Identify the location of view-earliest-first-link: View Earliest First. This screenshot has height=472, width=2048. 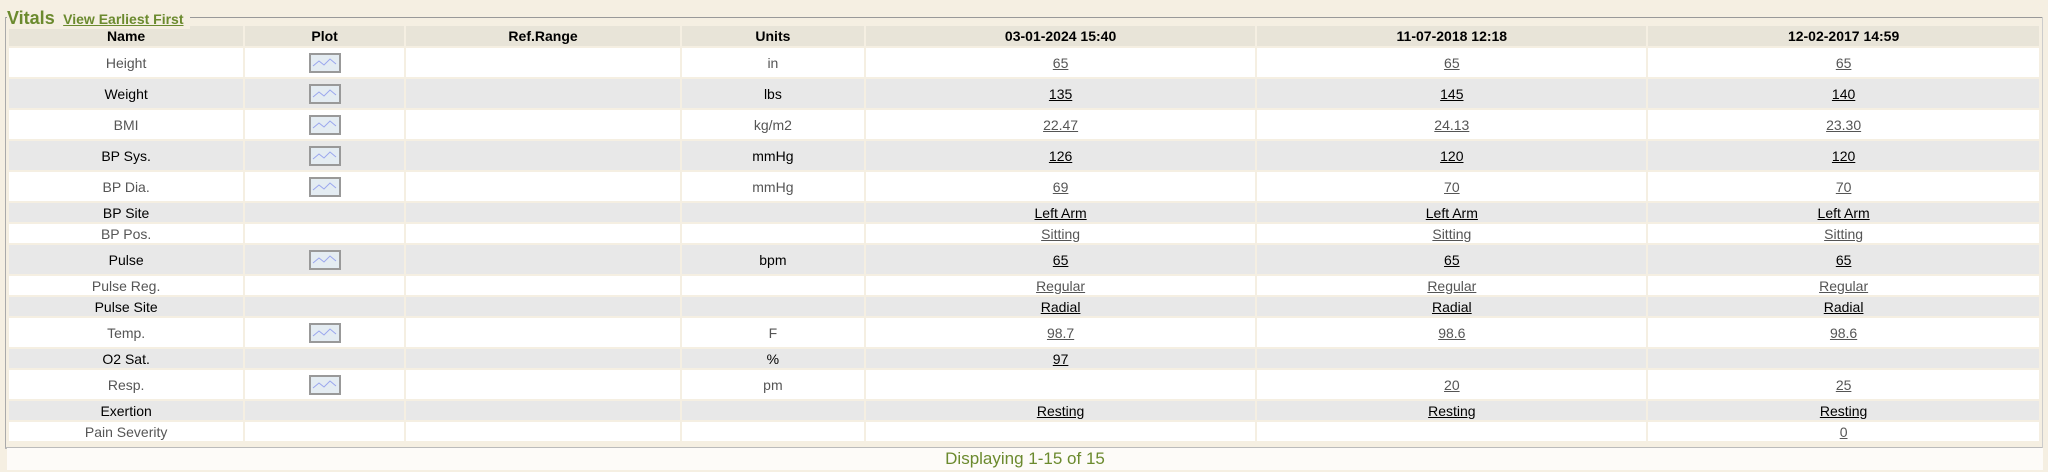
(123, 19).